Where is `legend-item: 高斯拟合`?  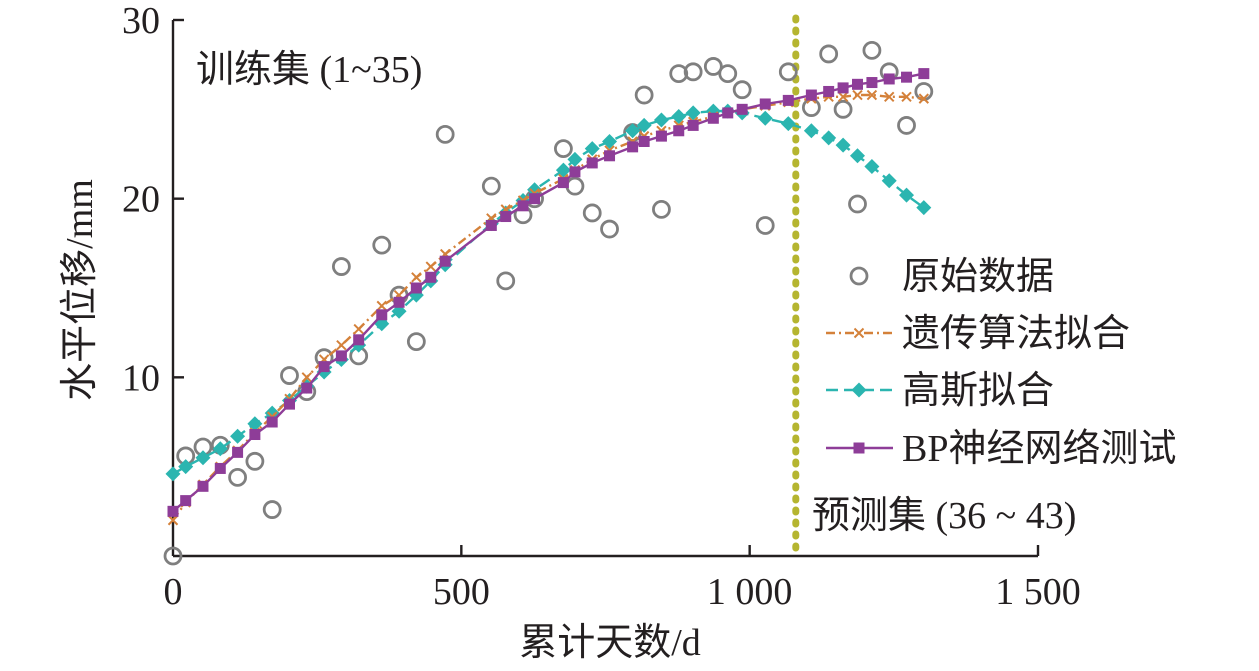
legend-item: 高斯拟合 is located at coordinates (940, 391).